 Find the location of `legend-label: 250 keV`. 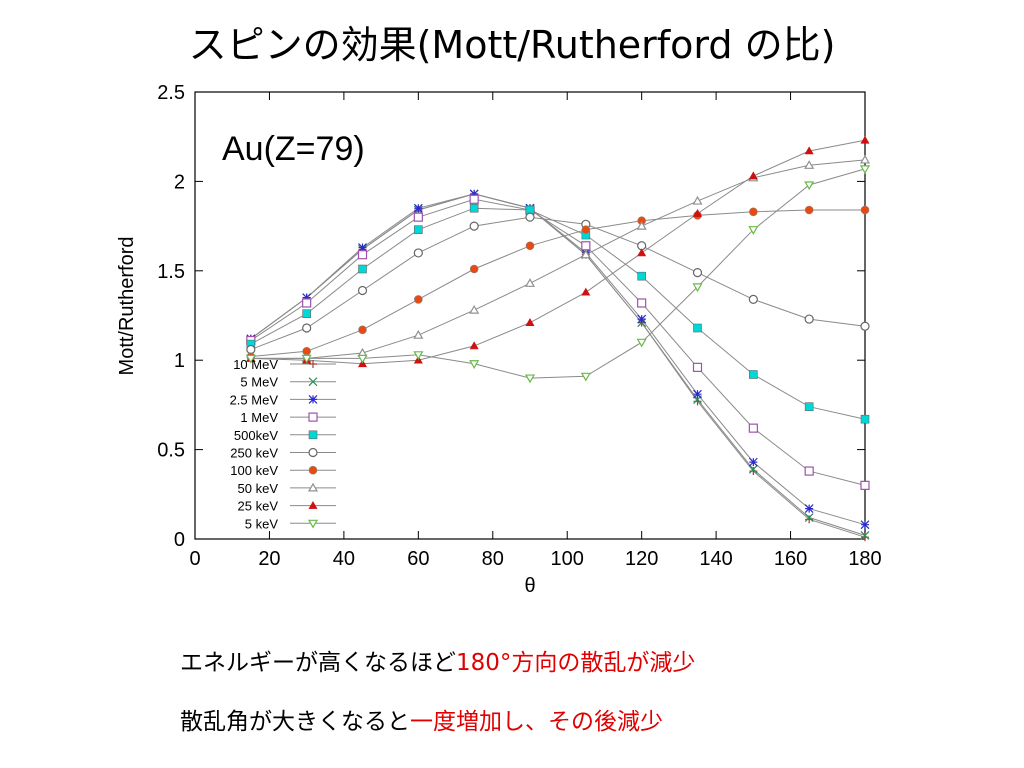

legend-label: 250 keV is located at coordinates (254, 453).